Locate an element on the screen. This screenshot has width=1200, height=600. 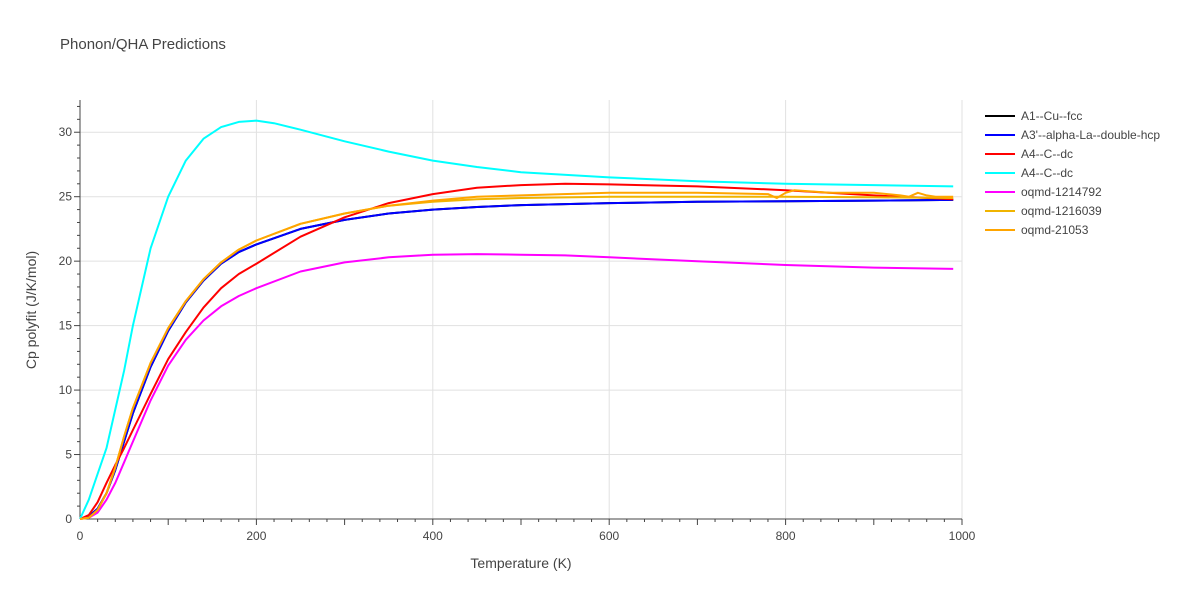
legend-label: oqmd-1214792 is located at coordinates (1061, 191).